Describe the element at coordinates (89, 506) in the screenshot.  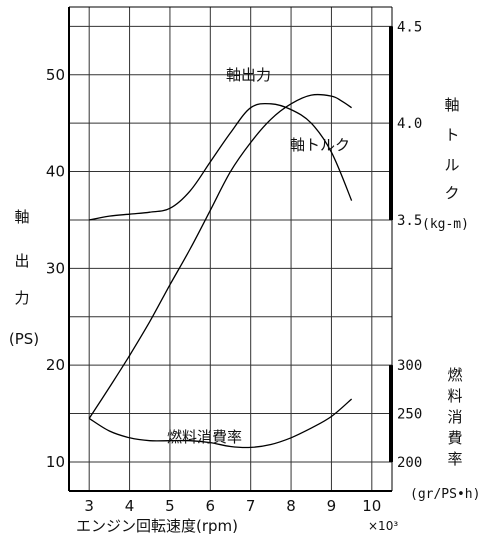
I see `x-tick-label-1: 3` at that location.